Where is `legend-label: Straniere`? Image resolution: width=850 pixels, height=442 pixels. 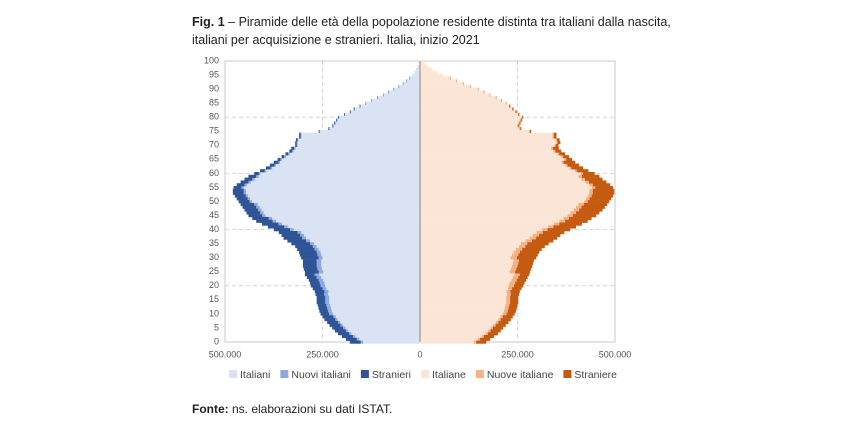 legend-label: Straniere is located at coordinates (595, 375).